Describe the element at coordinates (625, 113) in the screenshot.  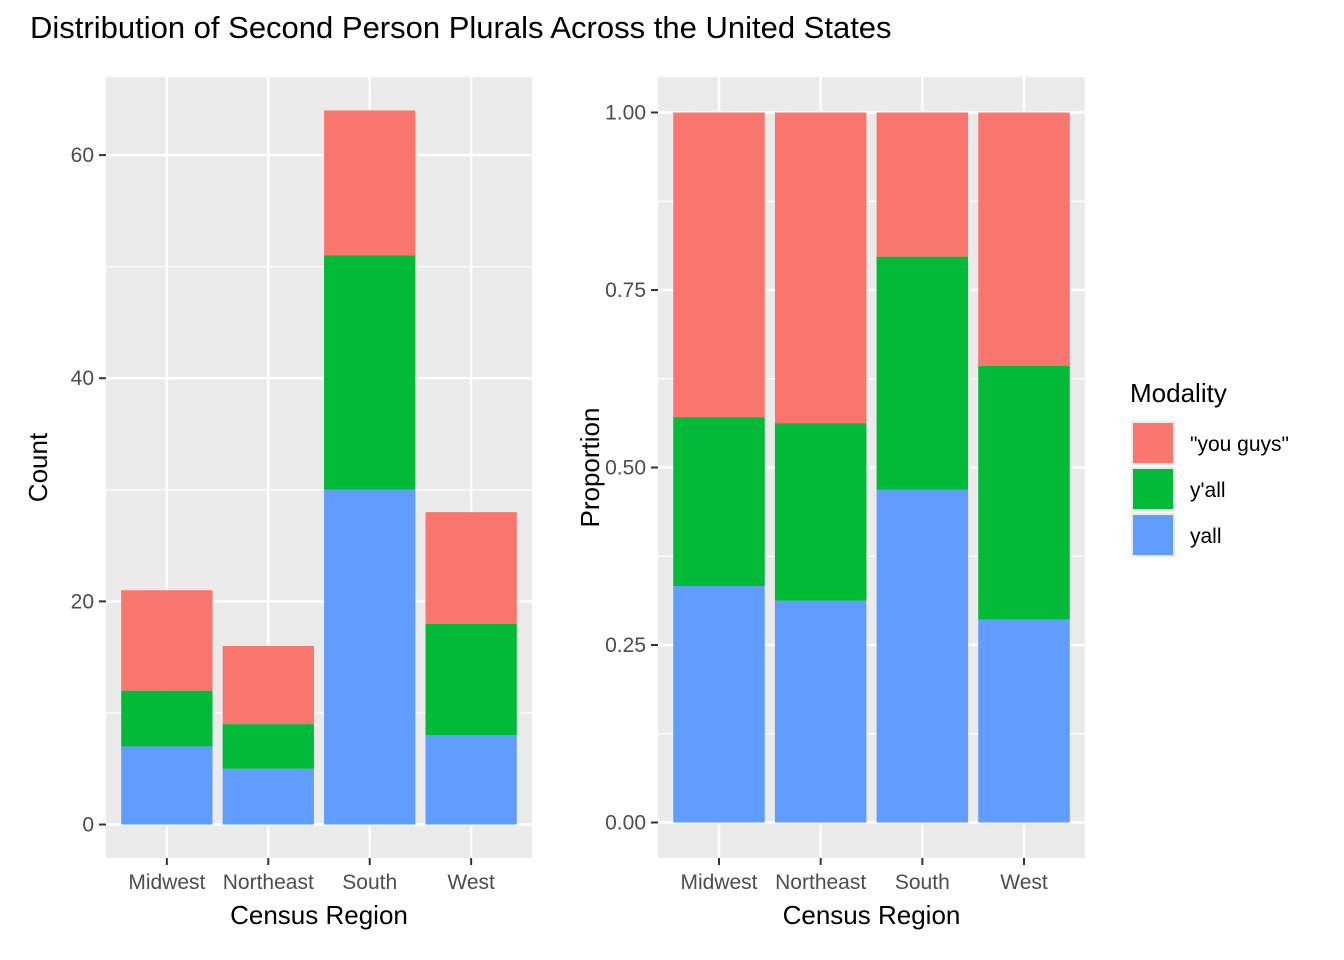
I see `y-tick-label: 1.00` at that location.